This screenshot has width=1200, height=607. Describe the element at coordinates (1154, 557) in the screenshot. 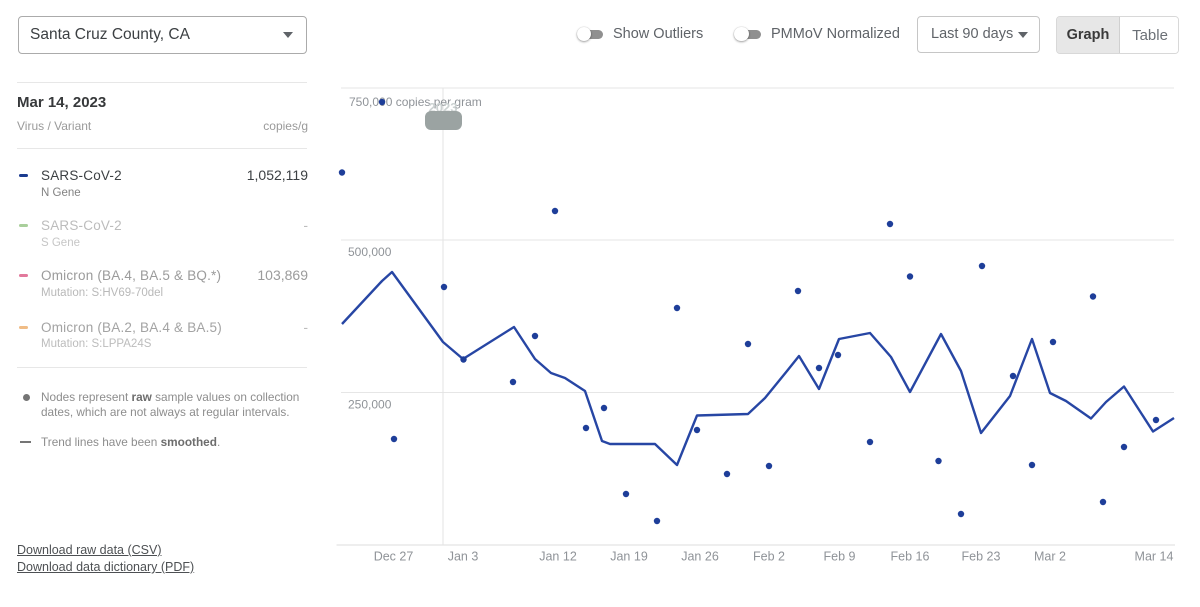

I see `svg-text: Mar 14` at that location.